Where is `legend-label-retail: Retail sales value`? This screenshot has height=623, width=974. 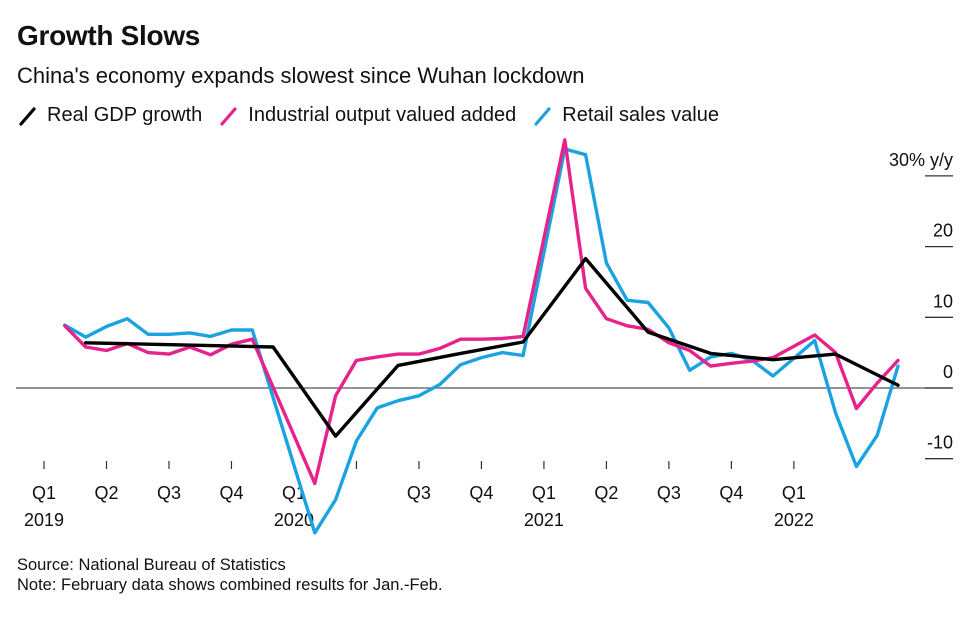 legend-label-retail: Retail sales value is located at coordinates (640, 115).